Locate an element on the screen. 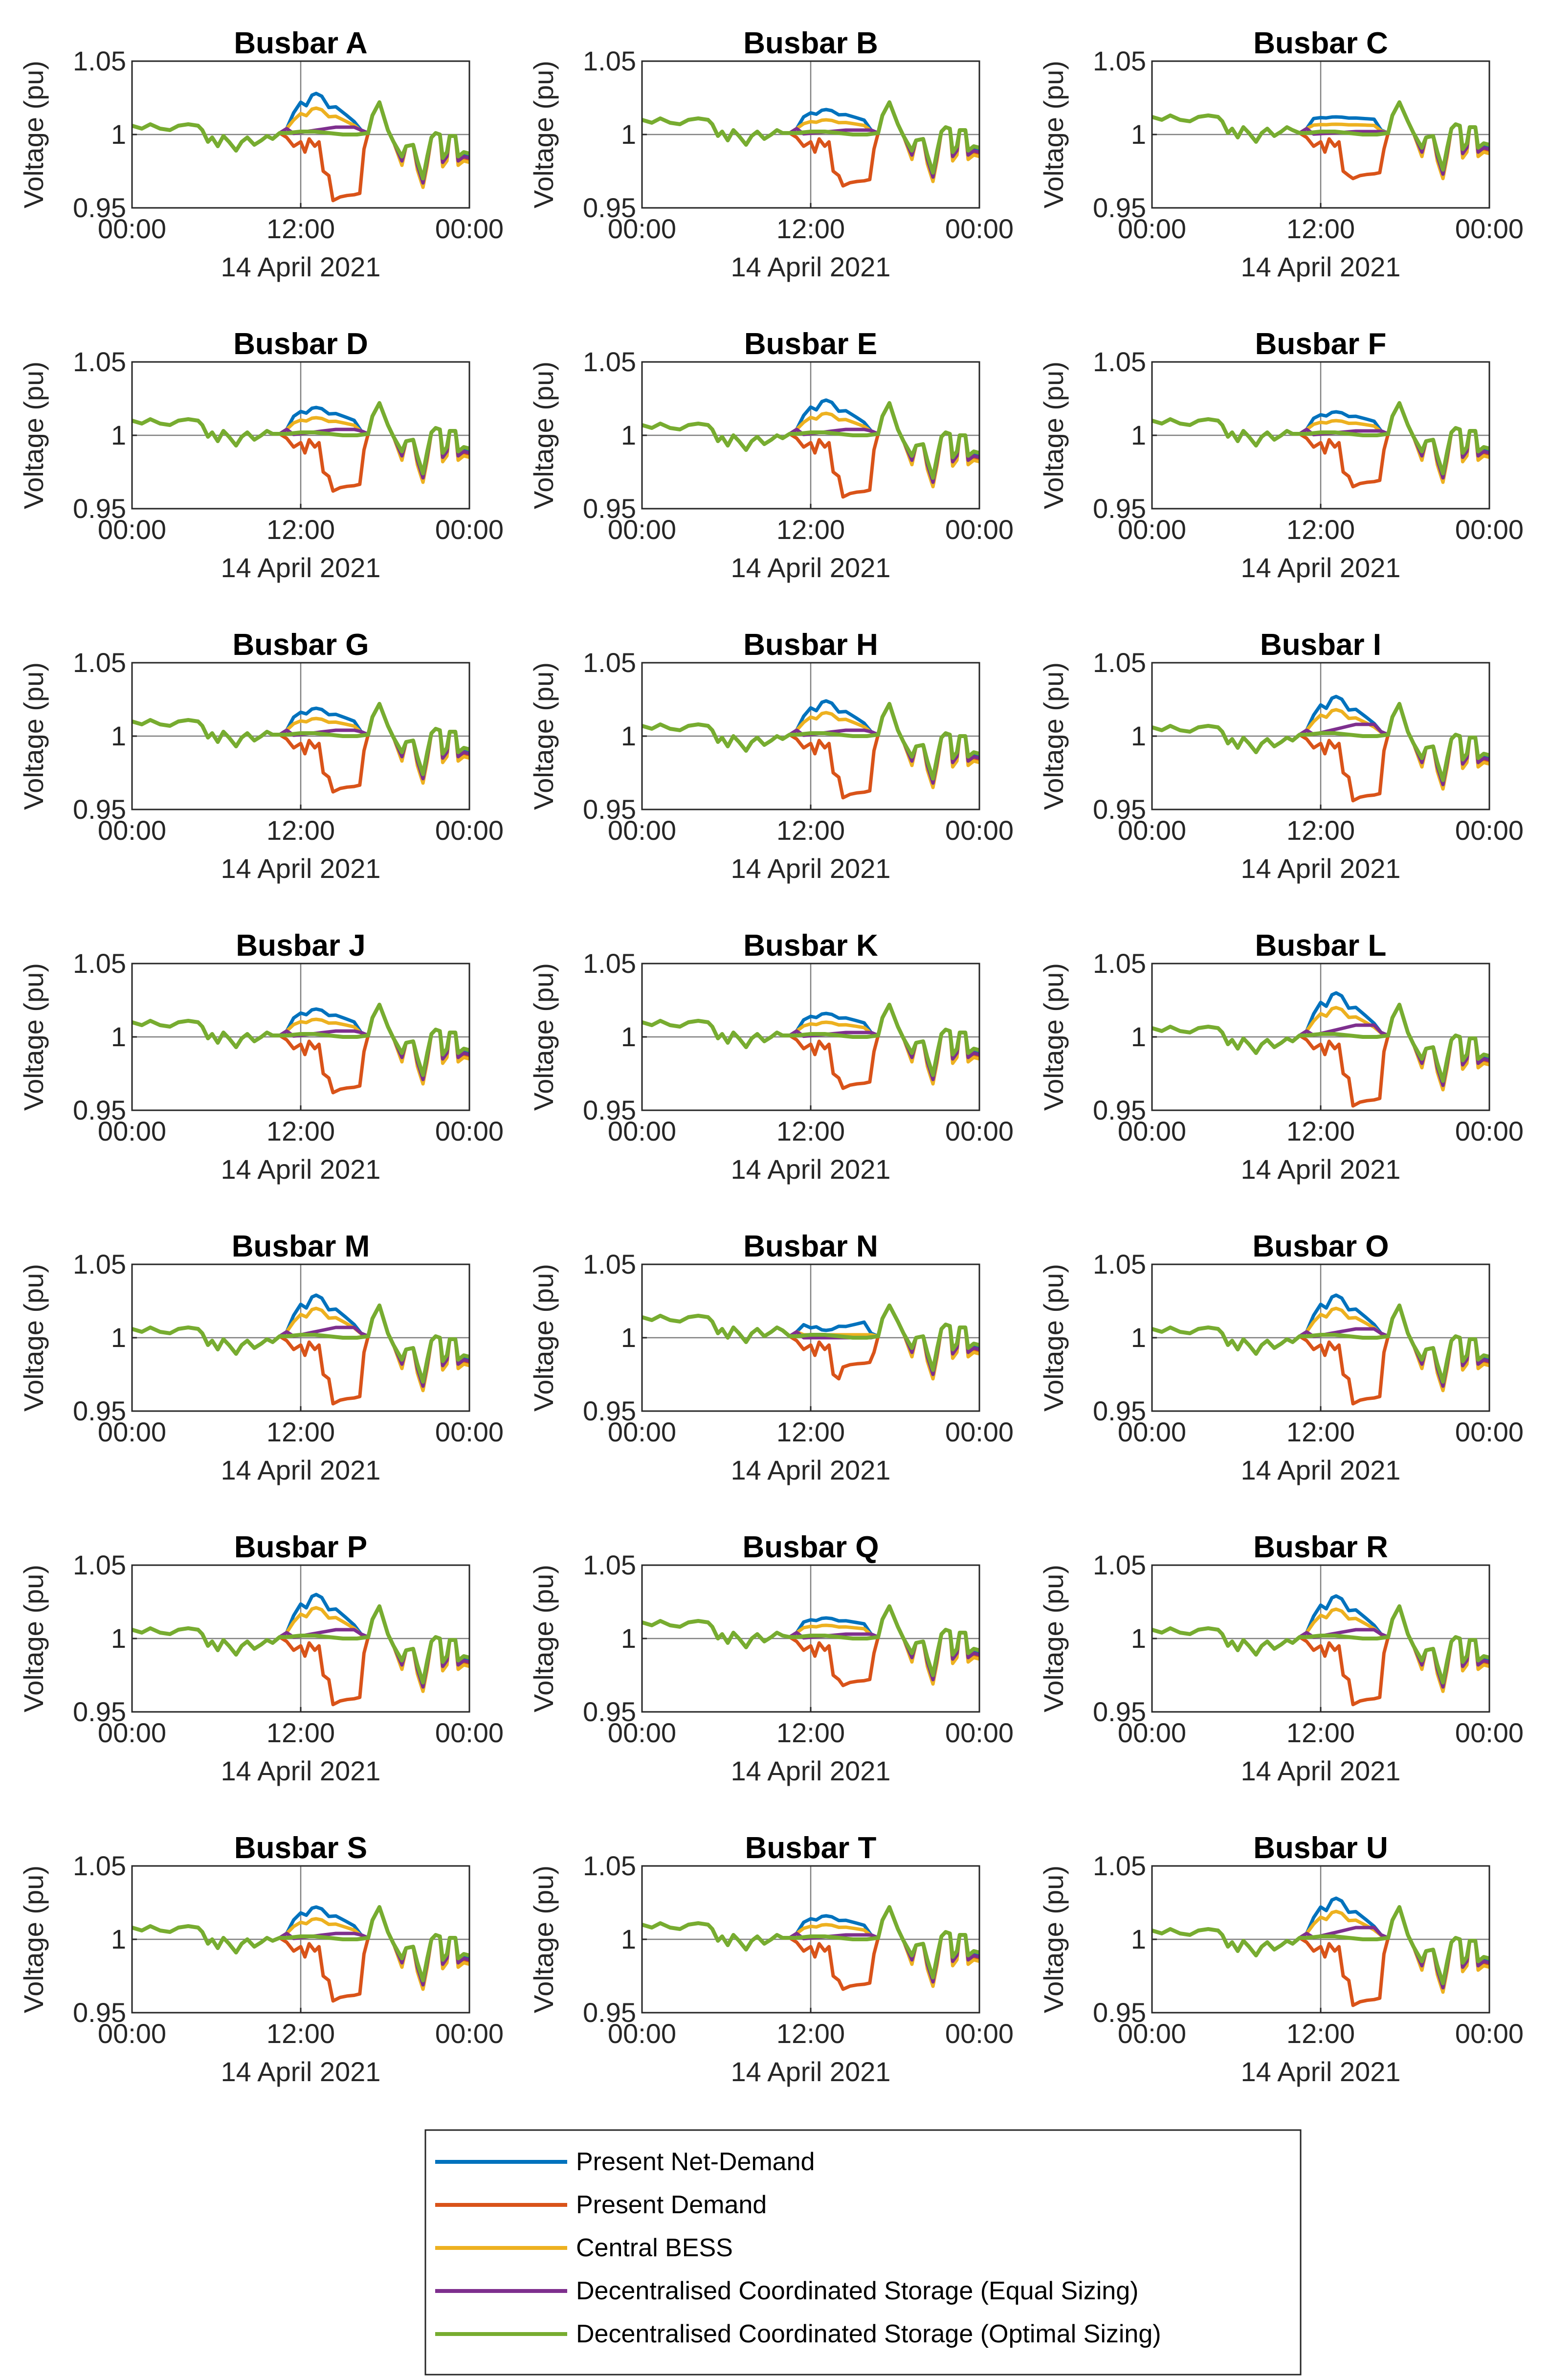 The height and width of the screenshot is (2380, 1550). legend-label-demand: Present Demand is located at coordinates (671, 2205).